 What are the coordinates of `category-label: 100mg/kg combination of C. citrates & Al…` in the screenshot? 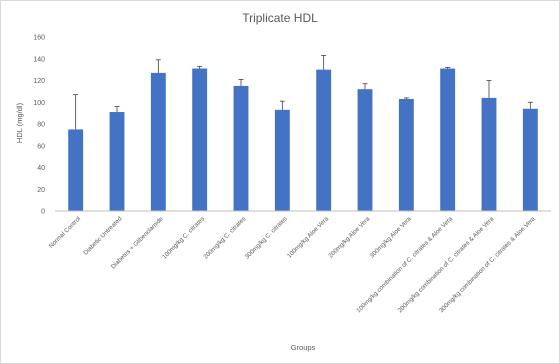 It's located at (404, 264).